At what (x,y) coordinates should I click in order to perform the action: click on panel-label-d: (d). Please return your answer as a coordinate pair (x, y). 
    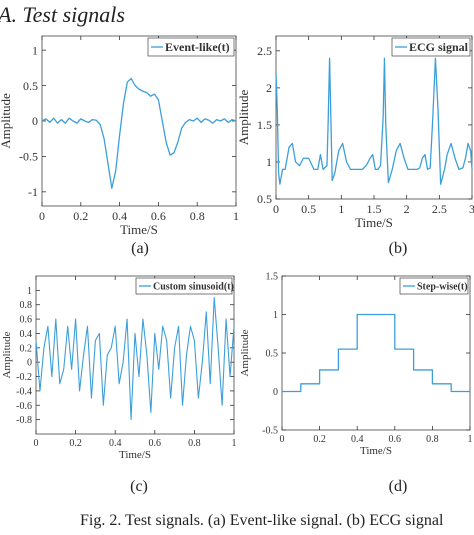
    Looking at the image, I should click on (398, 486).